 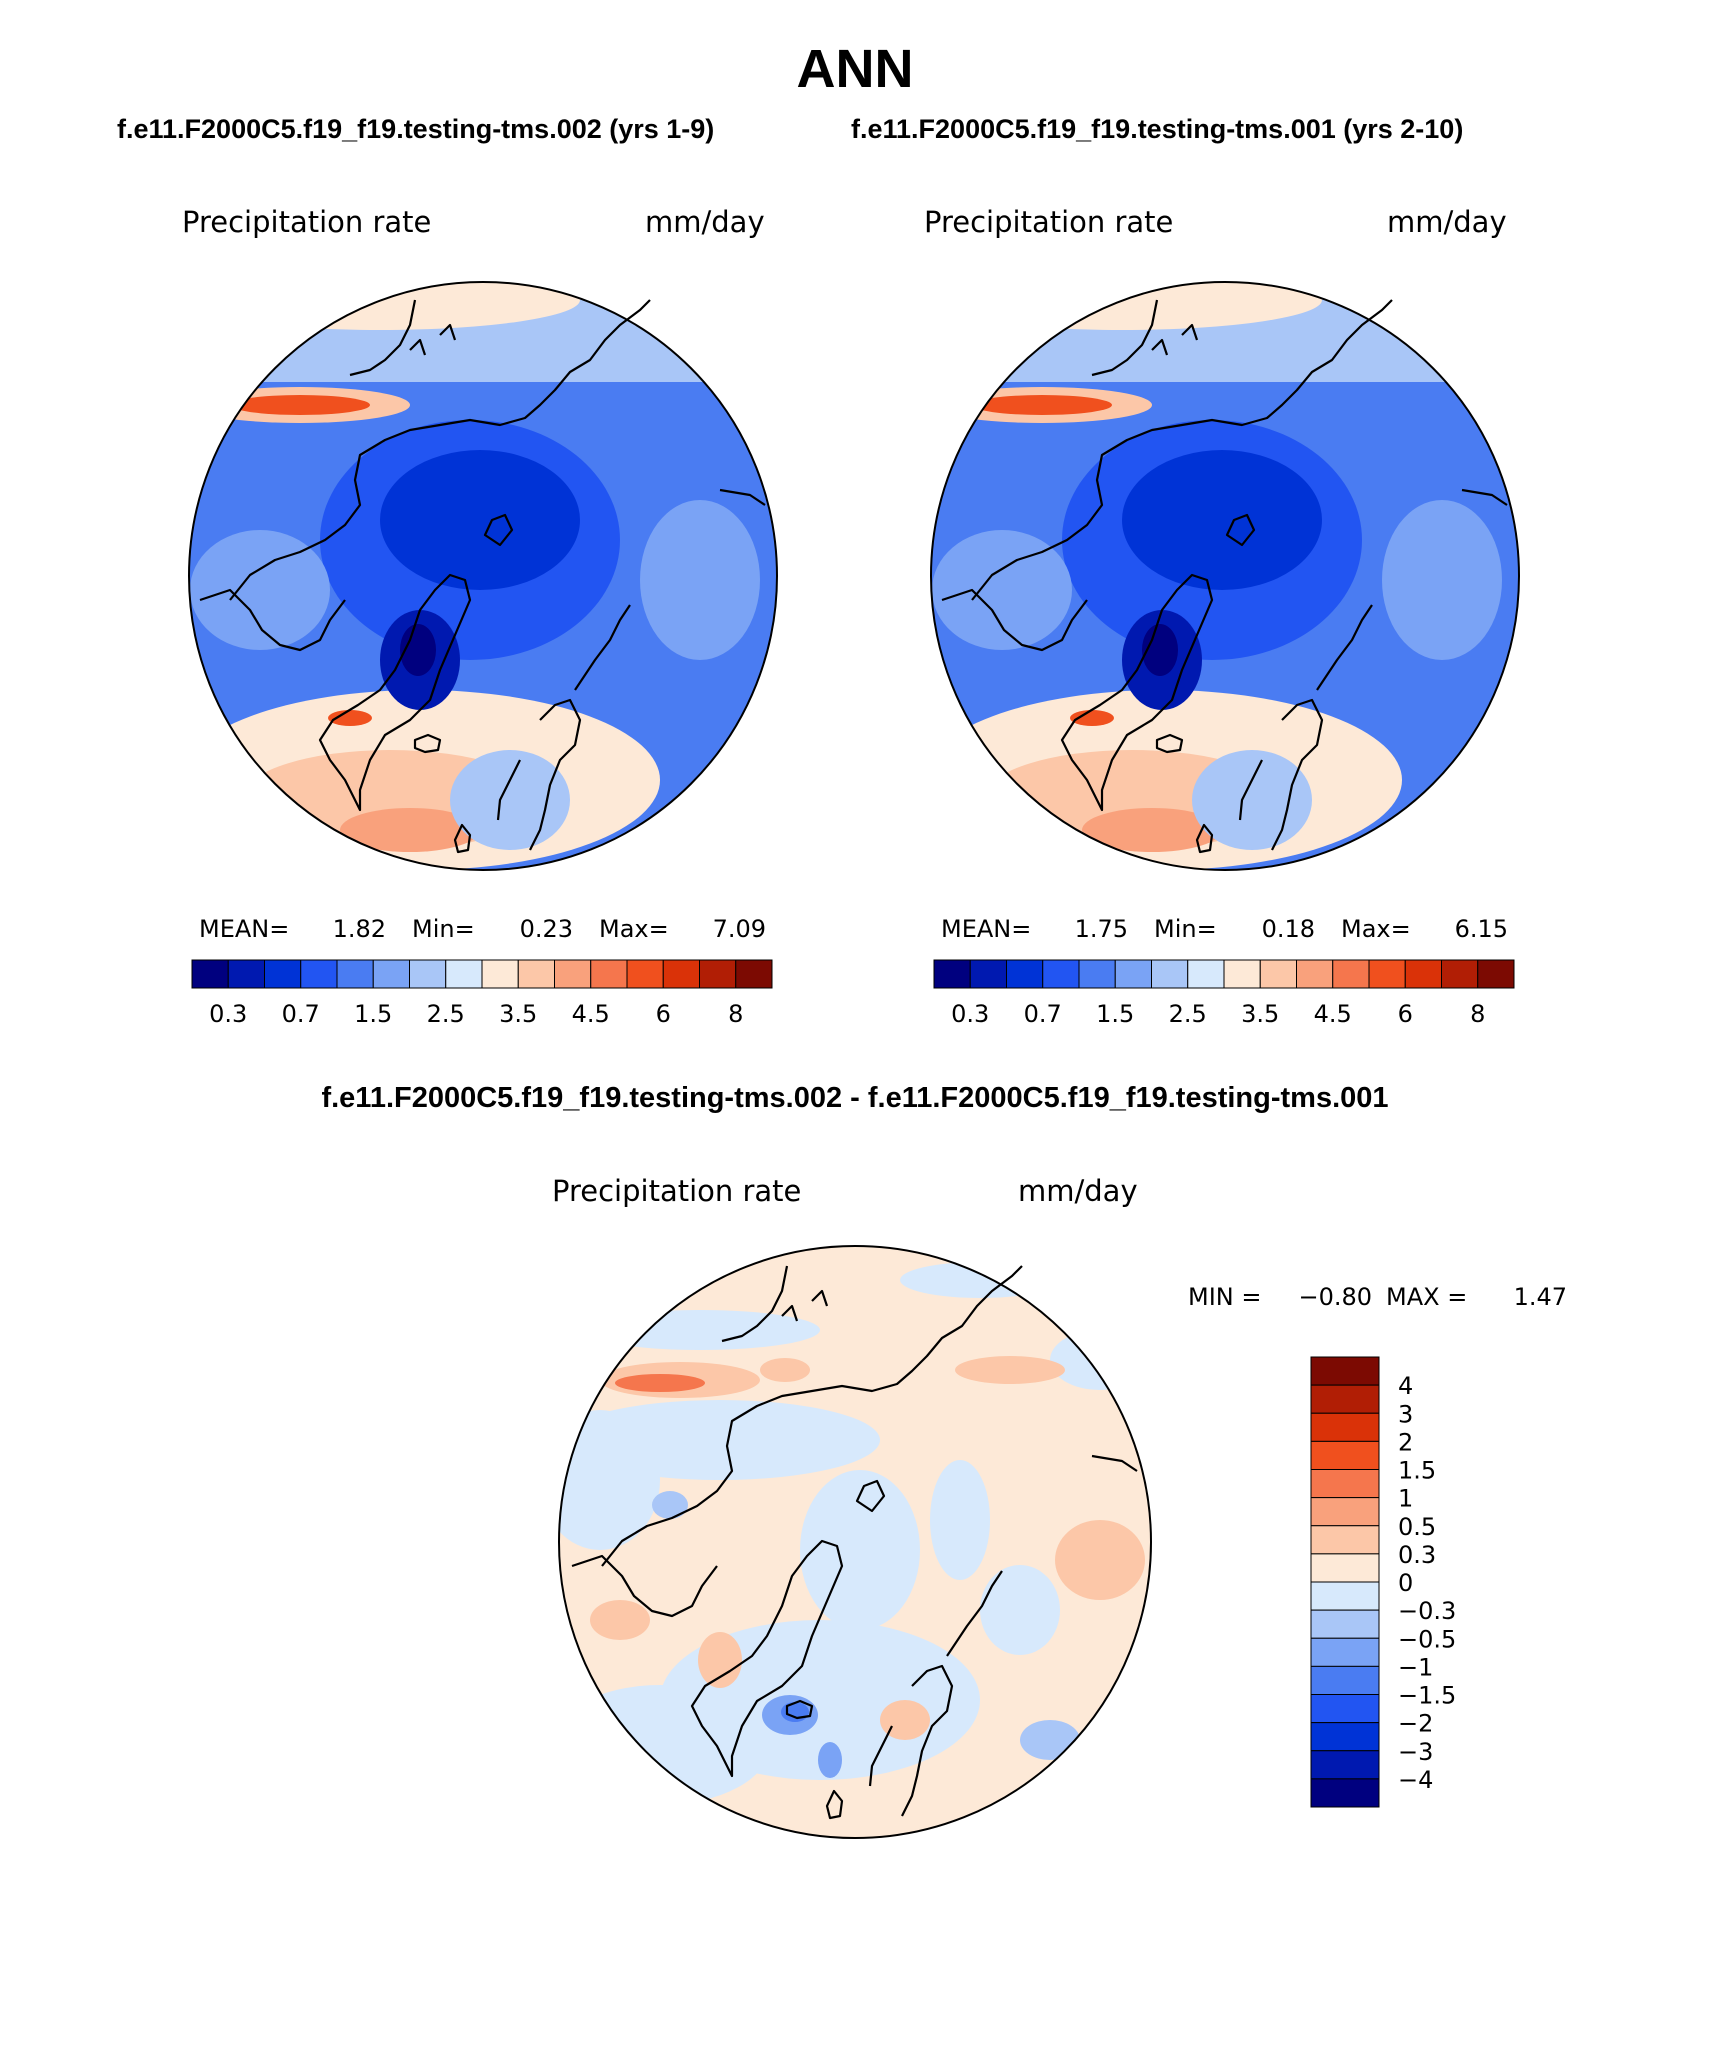 What do you see at coordinates (1481, 929) in the screenshot?
I see `stats-right-max: 6.15` at bounding box center [1481, 929].